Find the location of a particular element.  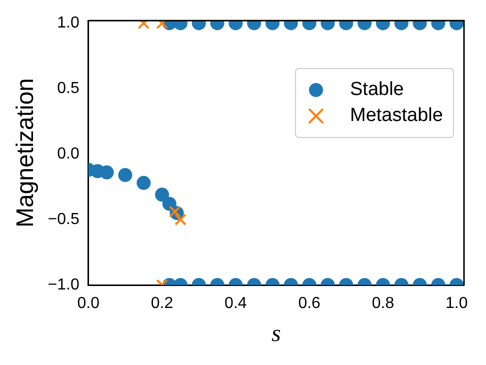

y-tick-label: 1.0 is located at coordinates (68, 23).